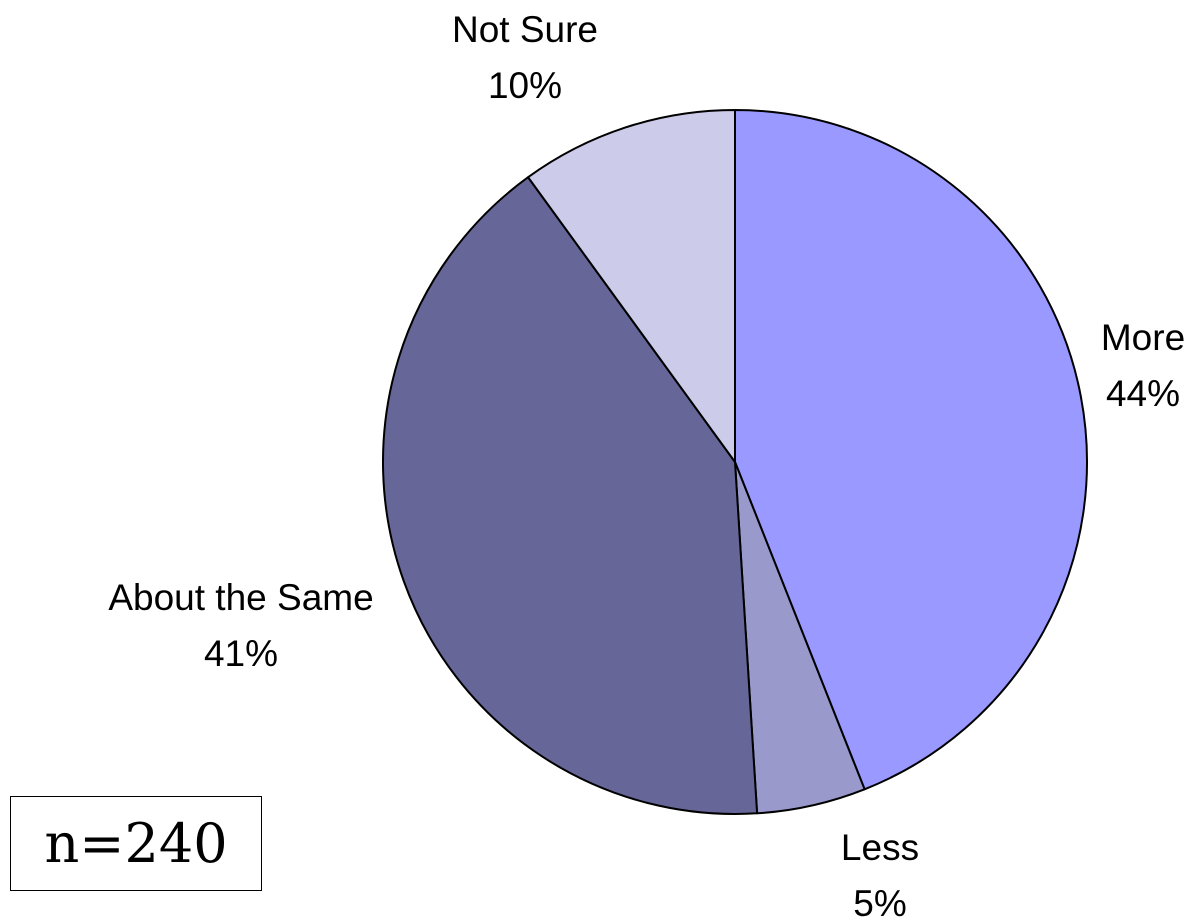 This screenshot has height=917, width=1199. What do you see at coordinates (879, 900) in the screenshot?
I see `slice-value-label: 5%` at bounding box center [879, 900].